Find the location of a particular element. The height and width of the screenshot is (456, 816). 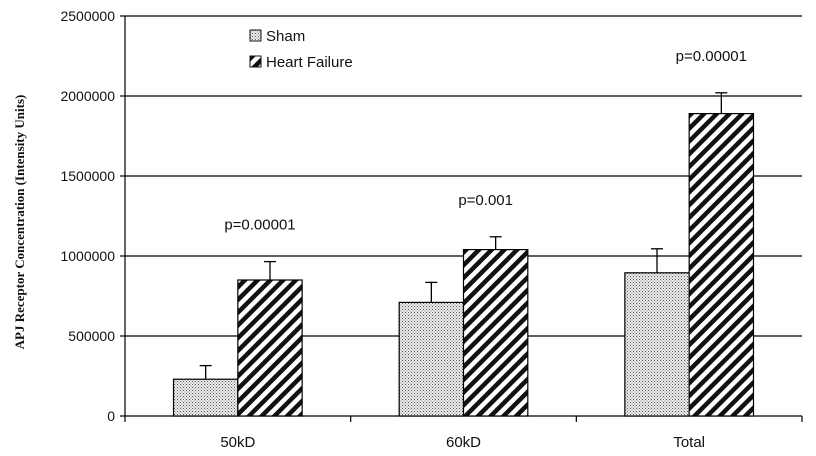

x-axis-labels: 50kD 60kD Total is located at coordinates (462, 442).